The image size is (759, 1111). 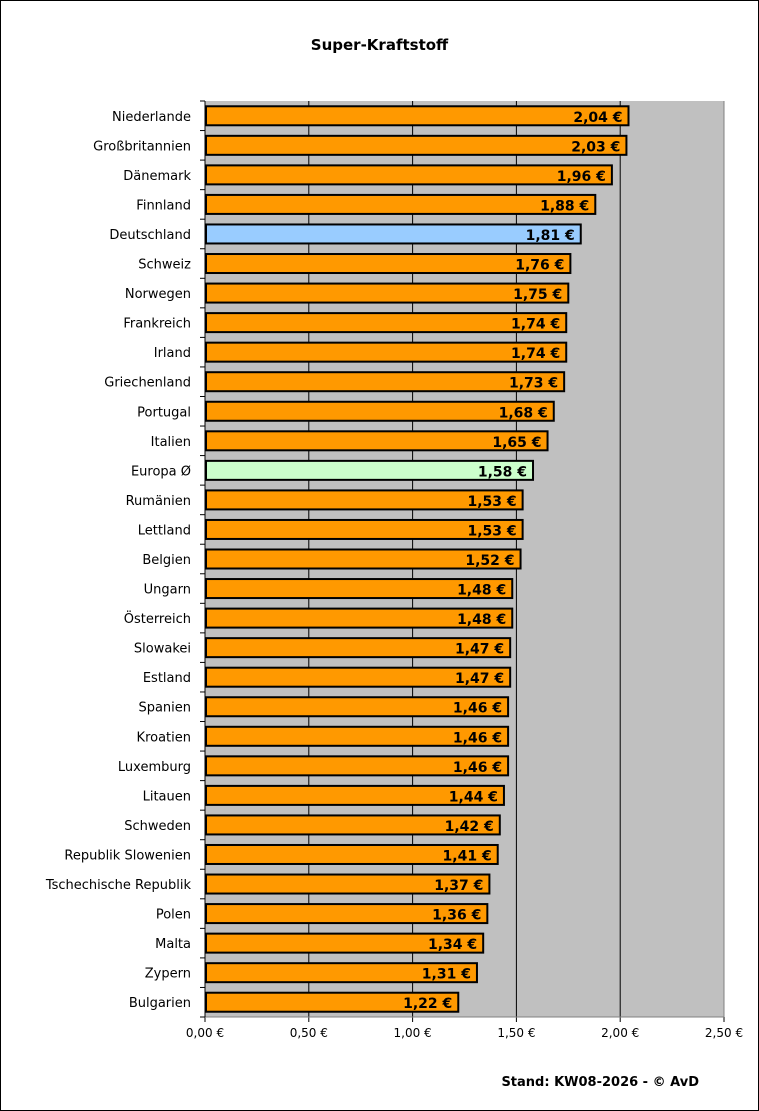 I want to click on bar-Lettland, so click(x=364, y=529).